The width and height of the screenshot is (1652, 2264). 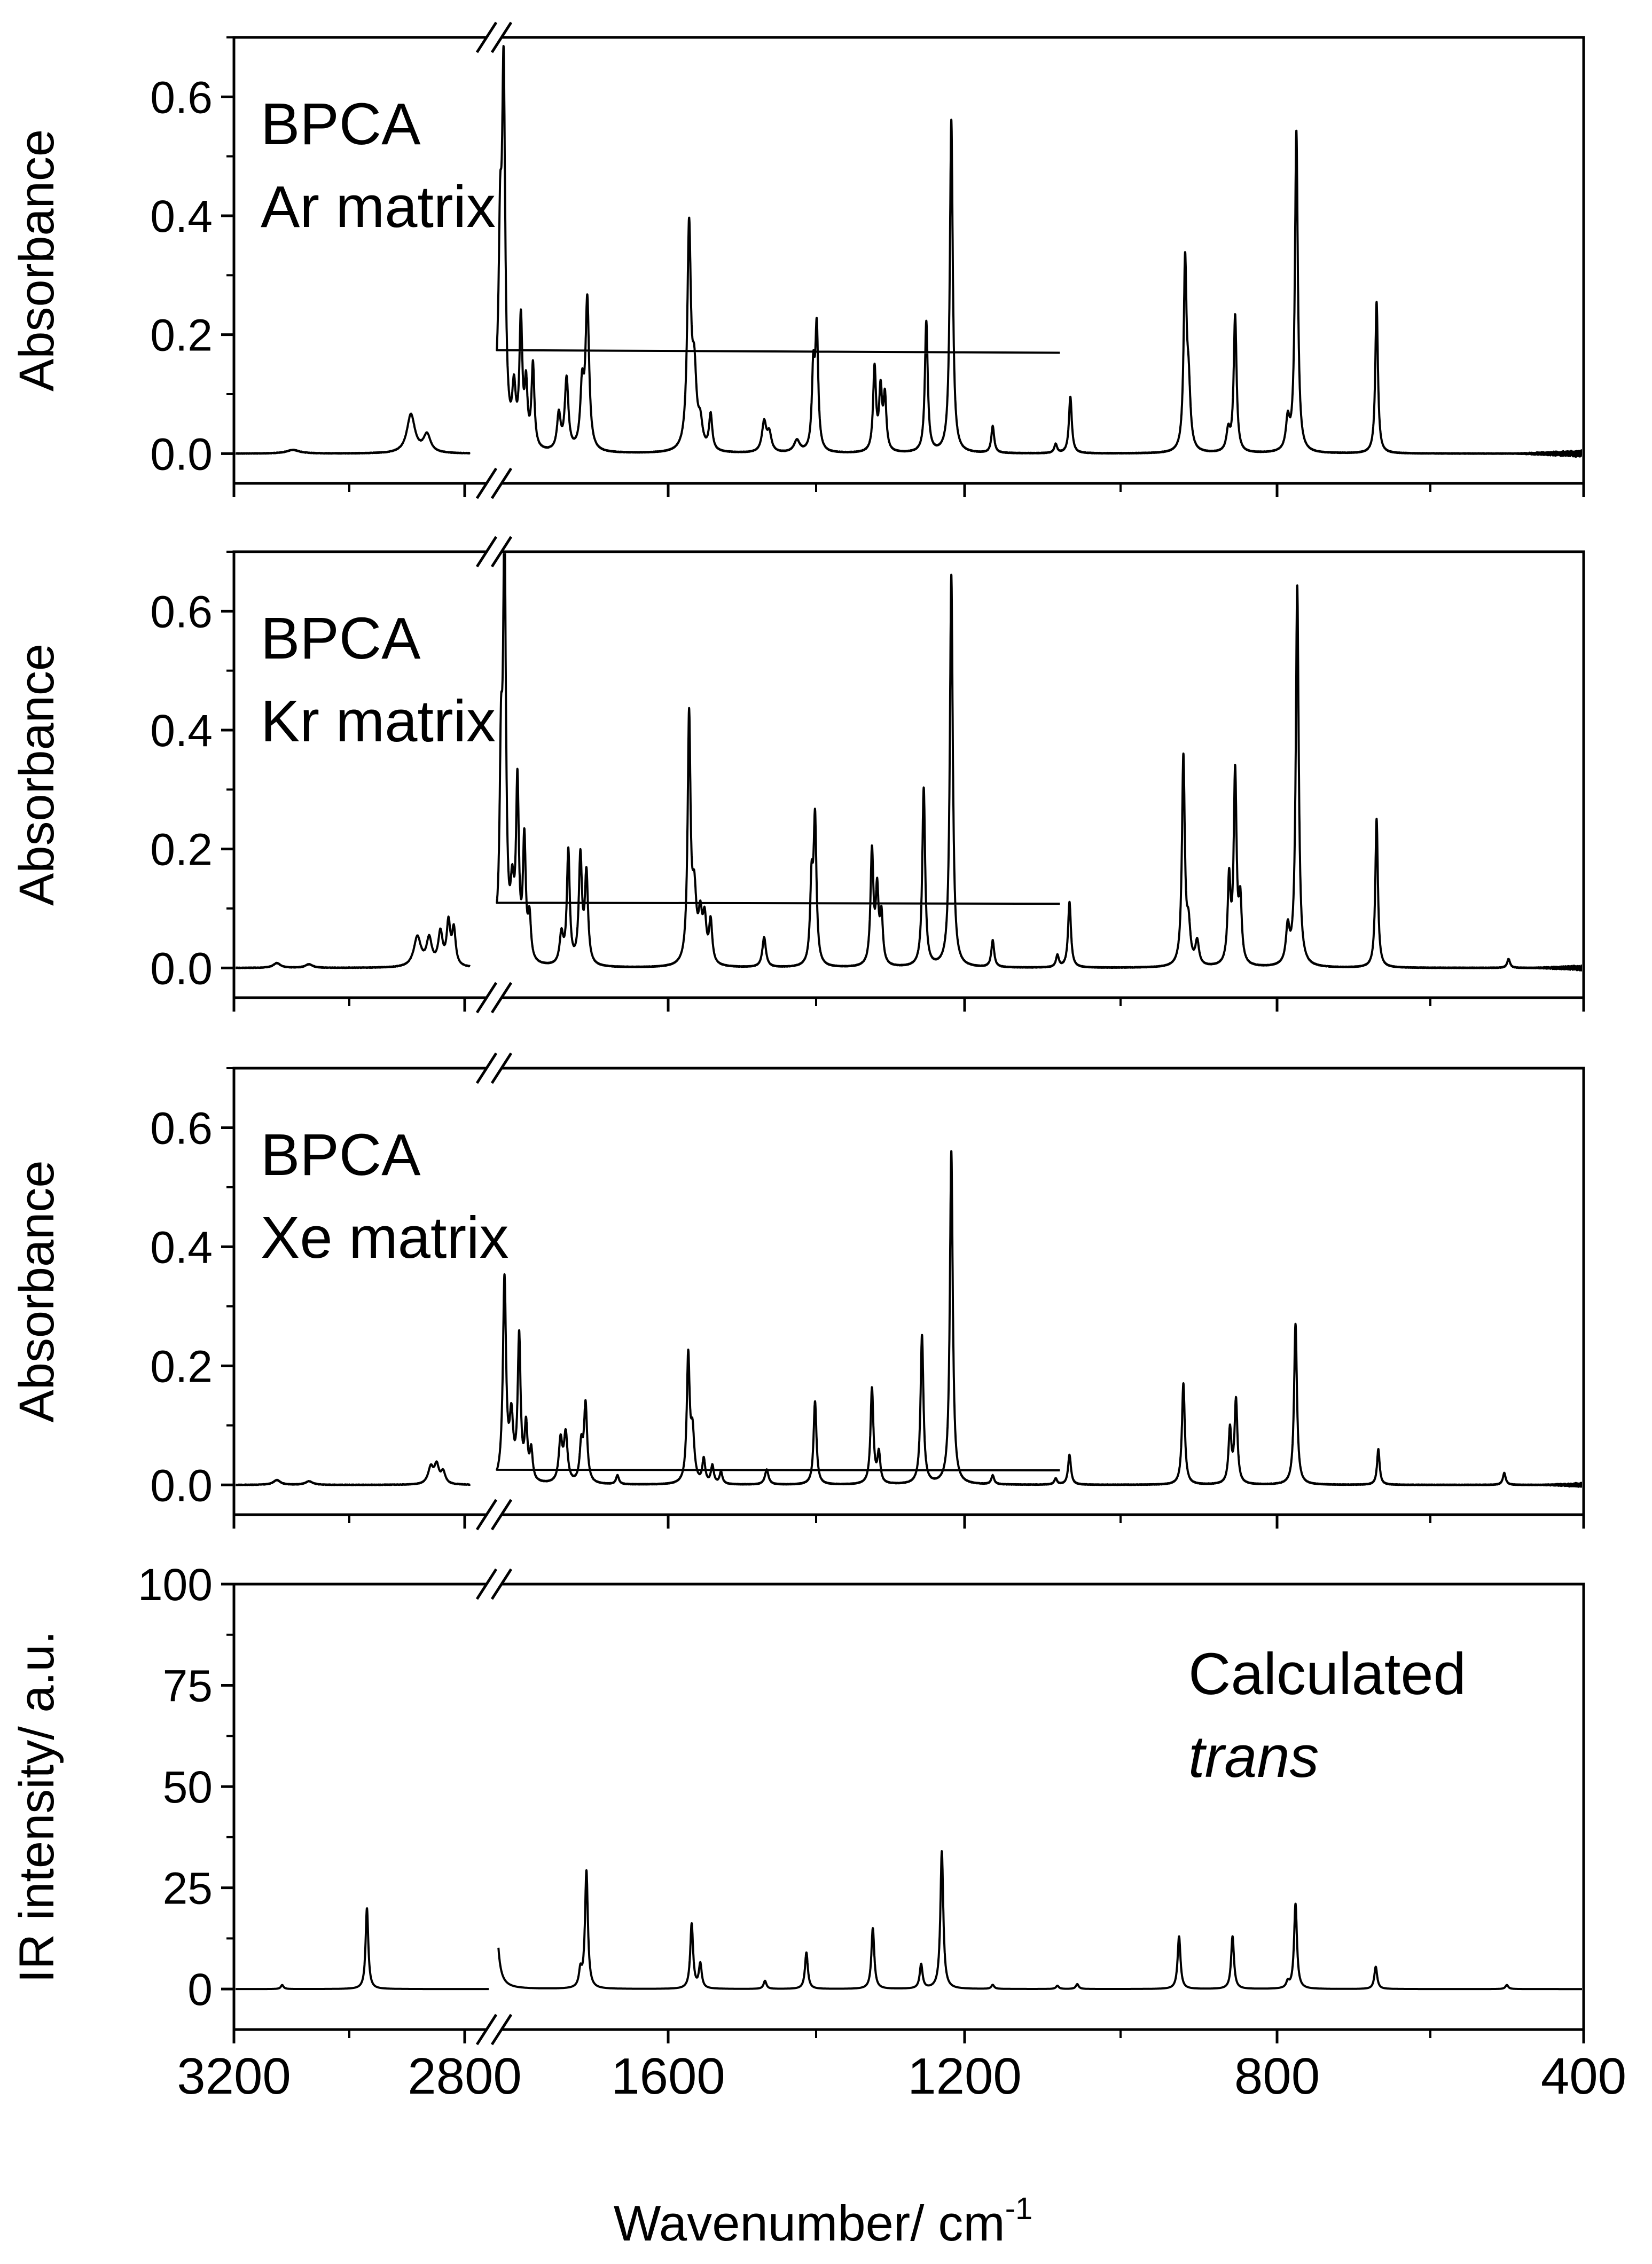 I want to click on y-axis-title-ar: Absorbance, so click(x=37, y=260).